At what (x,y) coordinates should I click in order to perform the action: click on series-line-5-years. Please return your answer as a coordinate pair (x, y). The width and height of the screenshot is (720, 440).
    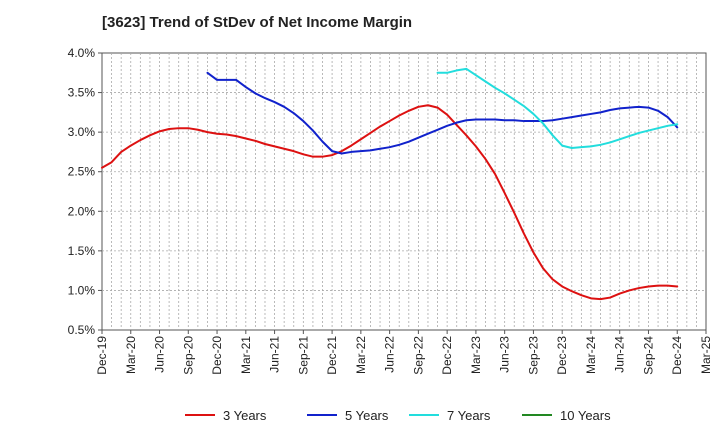
    Looking at the image, I should click on (442, 113).